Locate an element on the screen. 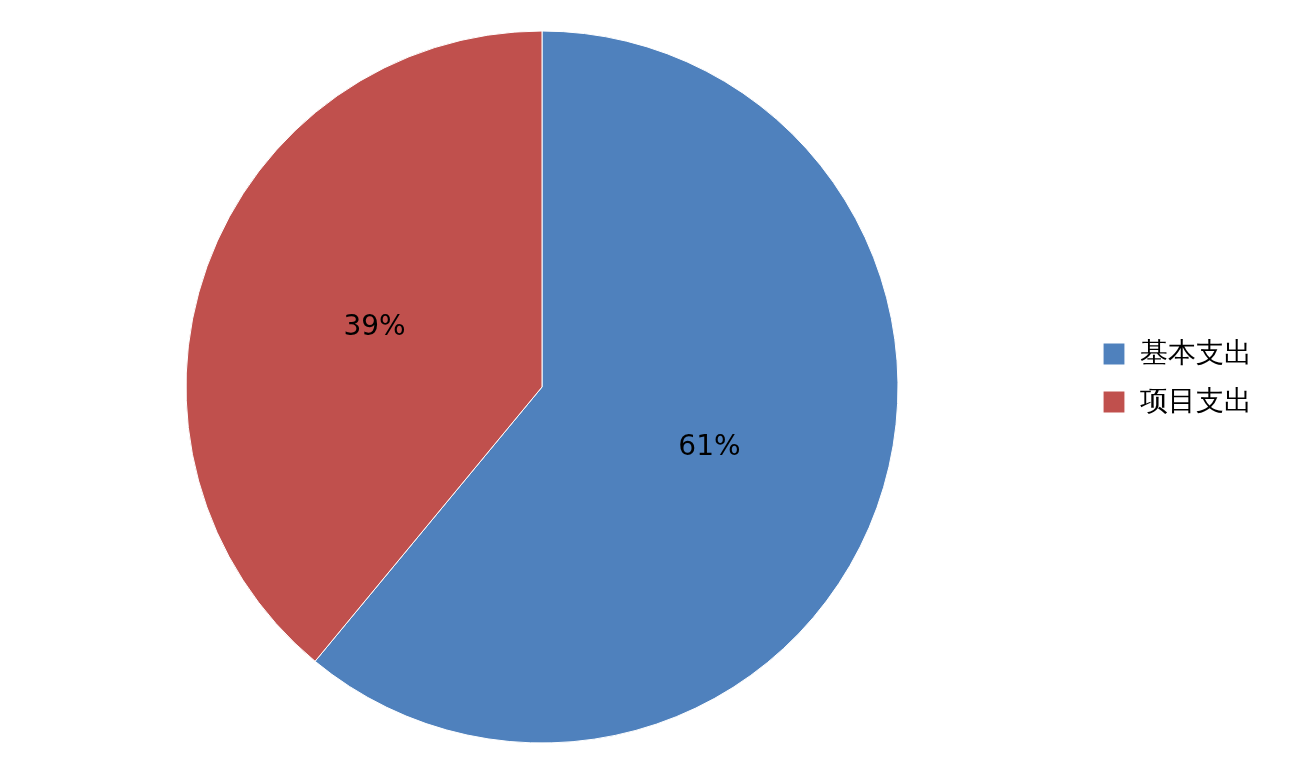 This screenshot has height=779, width=1311. legend-label: 基本支出 is located at coordinates (1196, 352).